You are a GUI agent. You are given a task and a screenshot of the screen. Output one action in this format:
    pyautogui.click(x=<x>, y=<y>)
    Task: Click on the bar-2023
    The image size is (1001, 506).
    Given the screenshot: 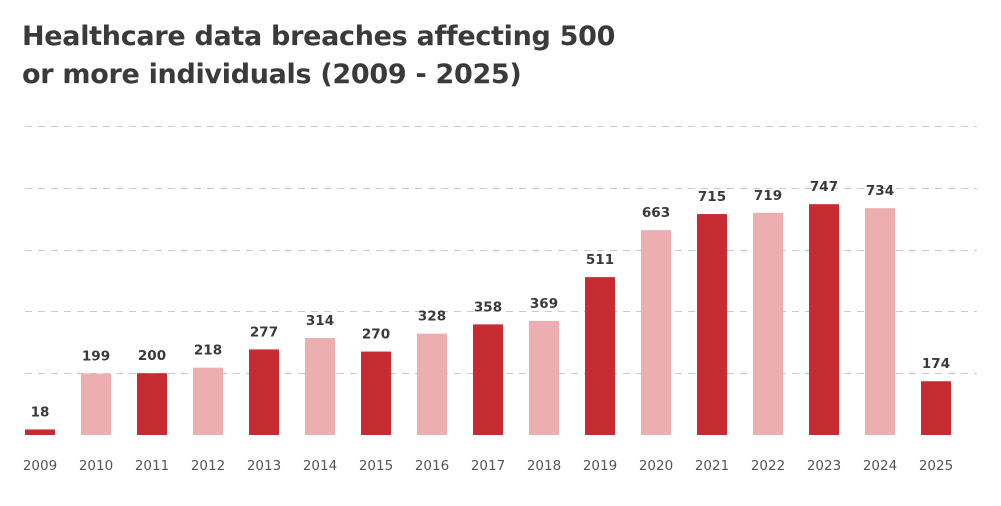 What is the action you would take?
    pyautogui.click(x=824, y=319)
    